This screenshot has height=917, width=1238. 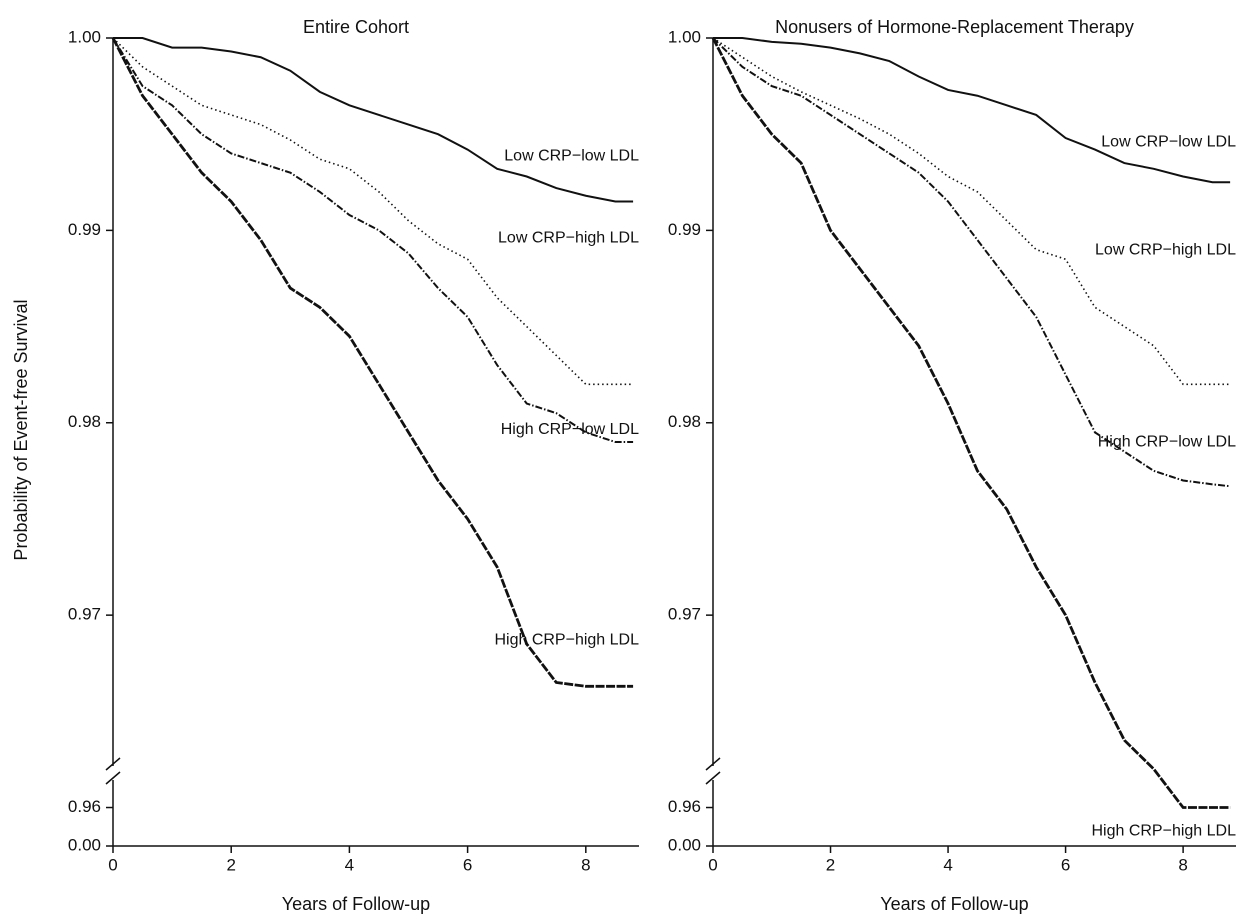 I want to click on y-axis-label: Probability of Event-free Survival, so click(x=21, y=429).